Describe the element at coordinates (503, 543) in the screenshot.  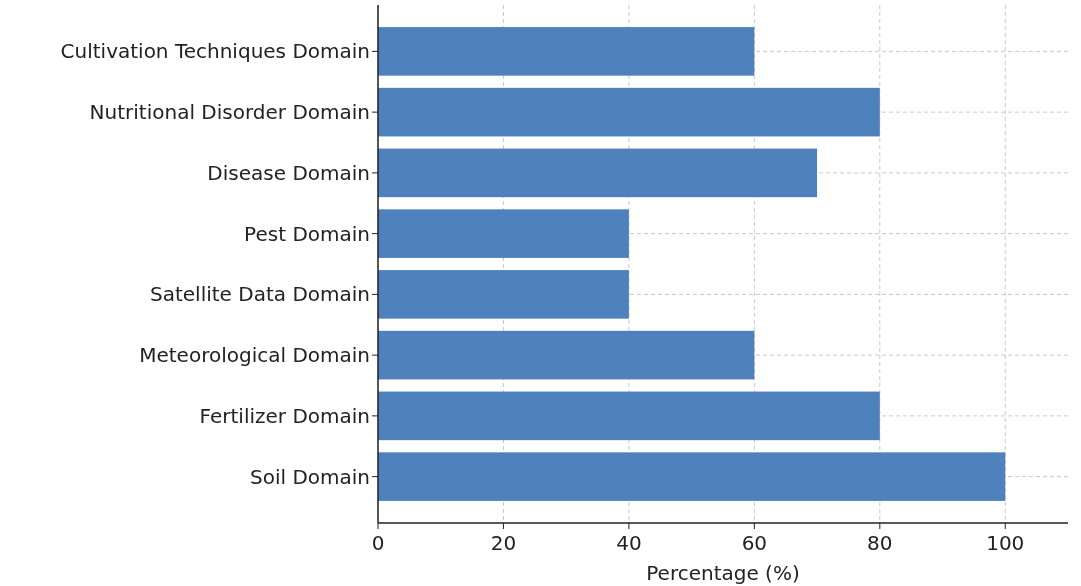
I see `x-tick-label: 20` at that location.